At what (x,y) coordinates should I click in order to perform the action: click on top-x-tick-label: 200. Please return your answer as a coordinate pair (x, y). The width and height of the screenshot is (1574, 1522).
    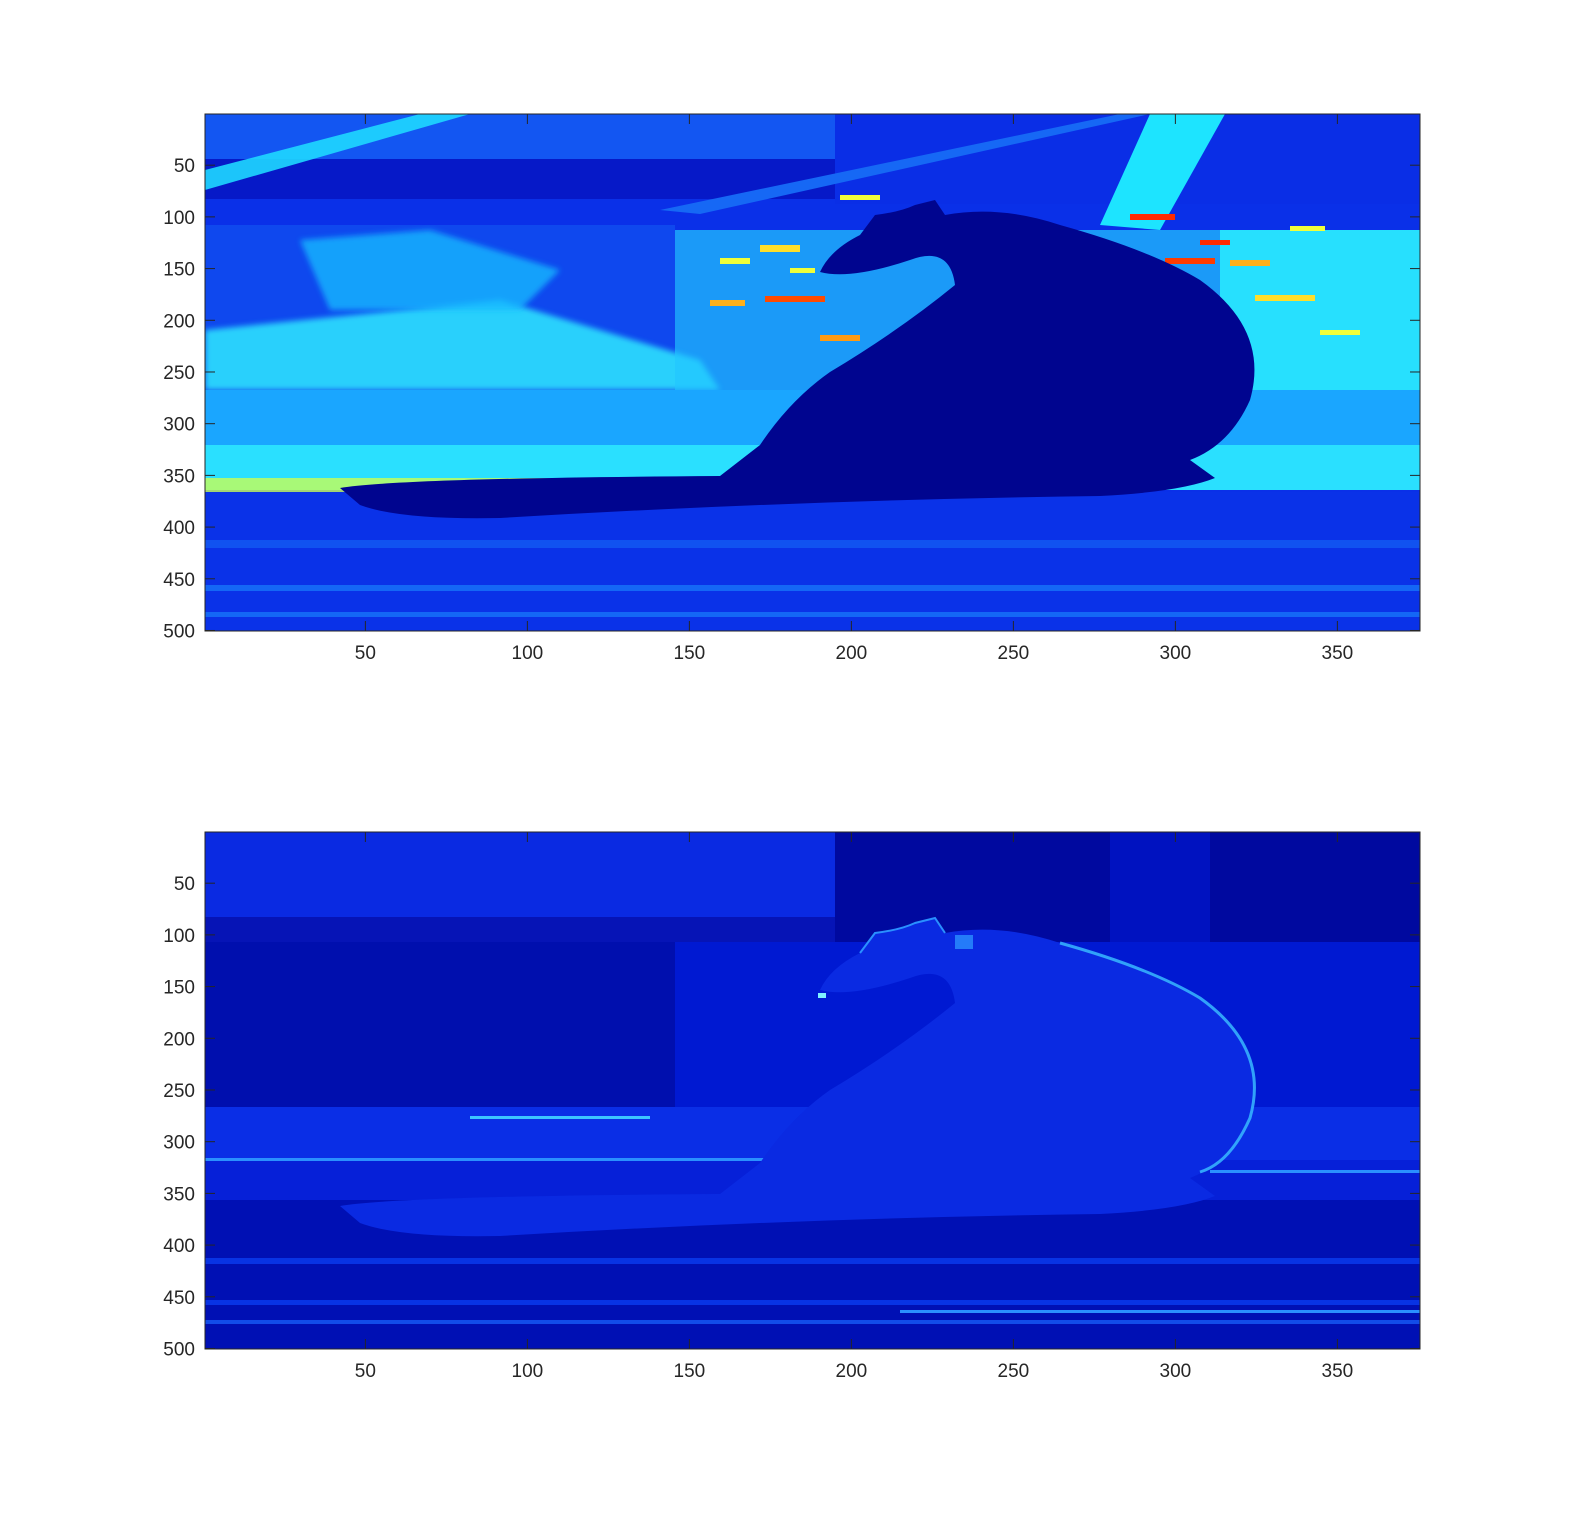
    Looking at the image, I should click on (852, 653).